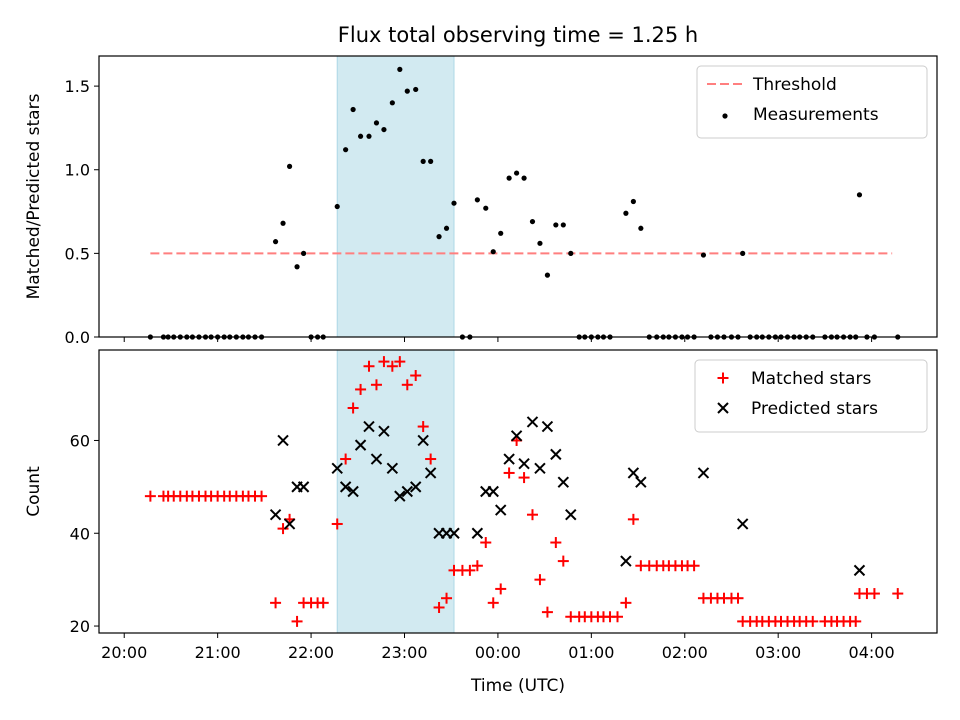 Image resolution: width=960 pixels, height=720 pixels. Describe the element at coordinates (404, 652) in the screenshot. I see `x-tick-label: 23:00` at that location.